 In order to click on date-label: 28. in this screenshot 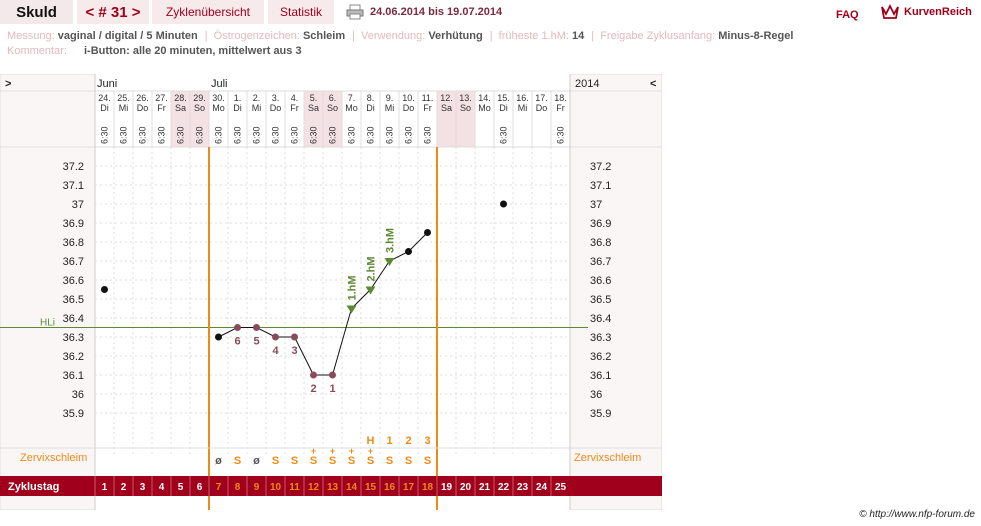, I will do `click(180, 98)`.